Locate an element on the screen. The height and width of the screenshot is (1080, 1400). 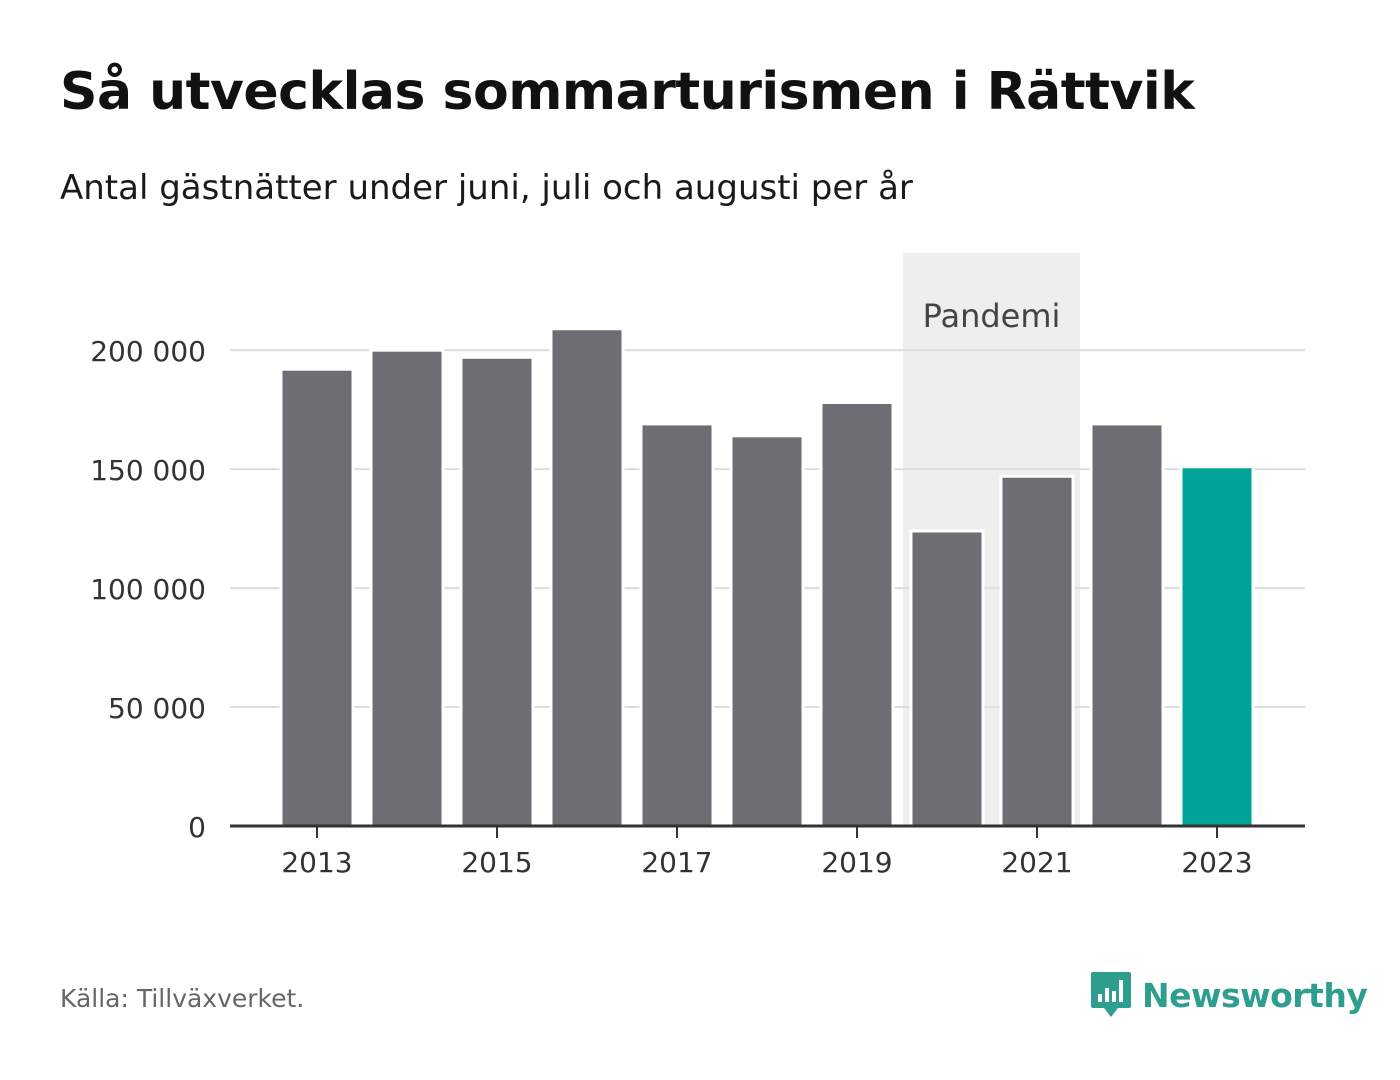
x-tick-label: 2017 is located at coordinates (676, 862).